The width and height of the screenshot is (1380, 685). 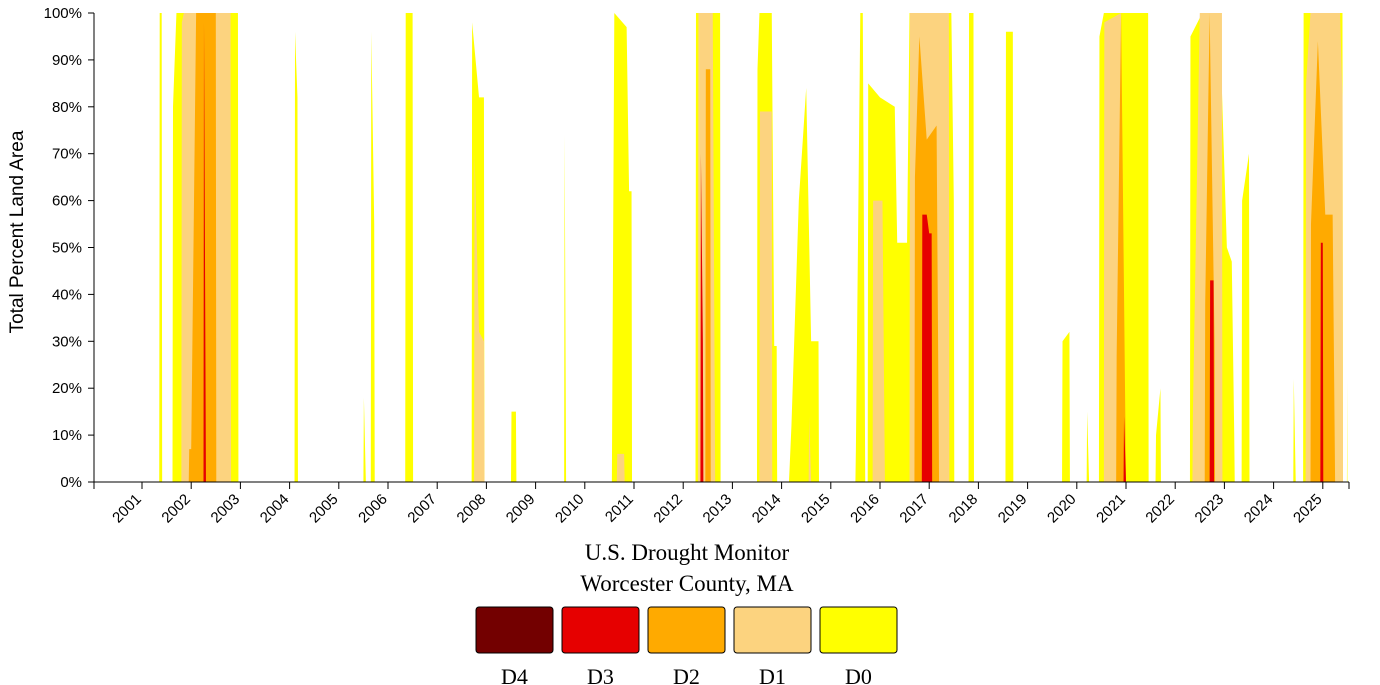 What do you see at coordinates (1210, 509) in the screenshot?
I see `x-tick-label: 2023` at bounding box center [1210, 509].